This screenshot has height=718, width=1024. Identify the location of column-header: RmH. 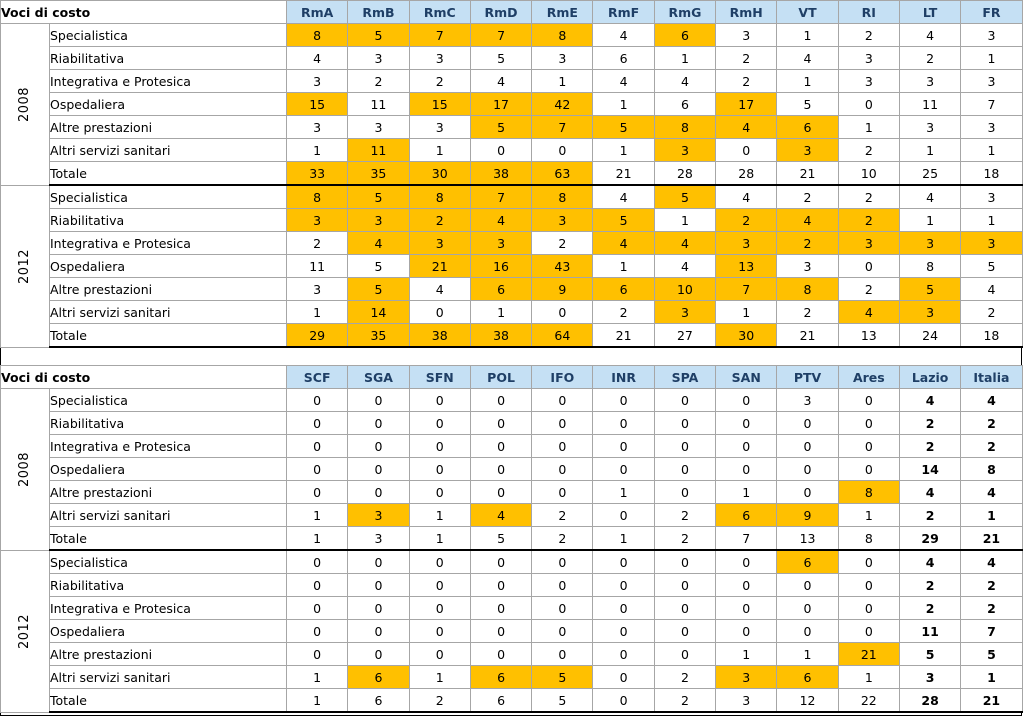
(746, 12).